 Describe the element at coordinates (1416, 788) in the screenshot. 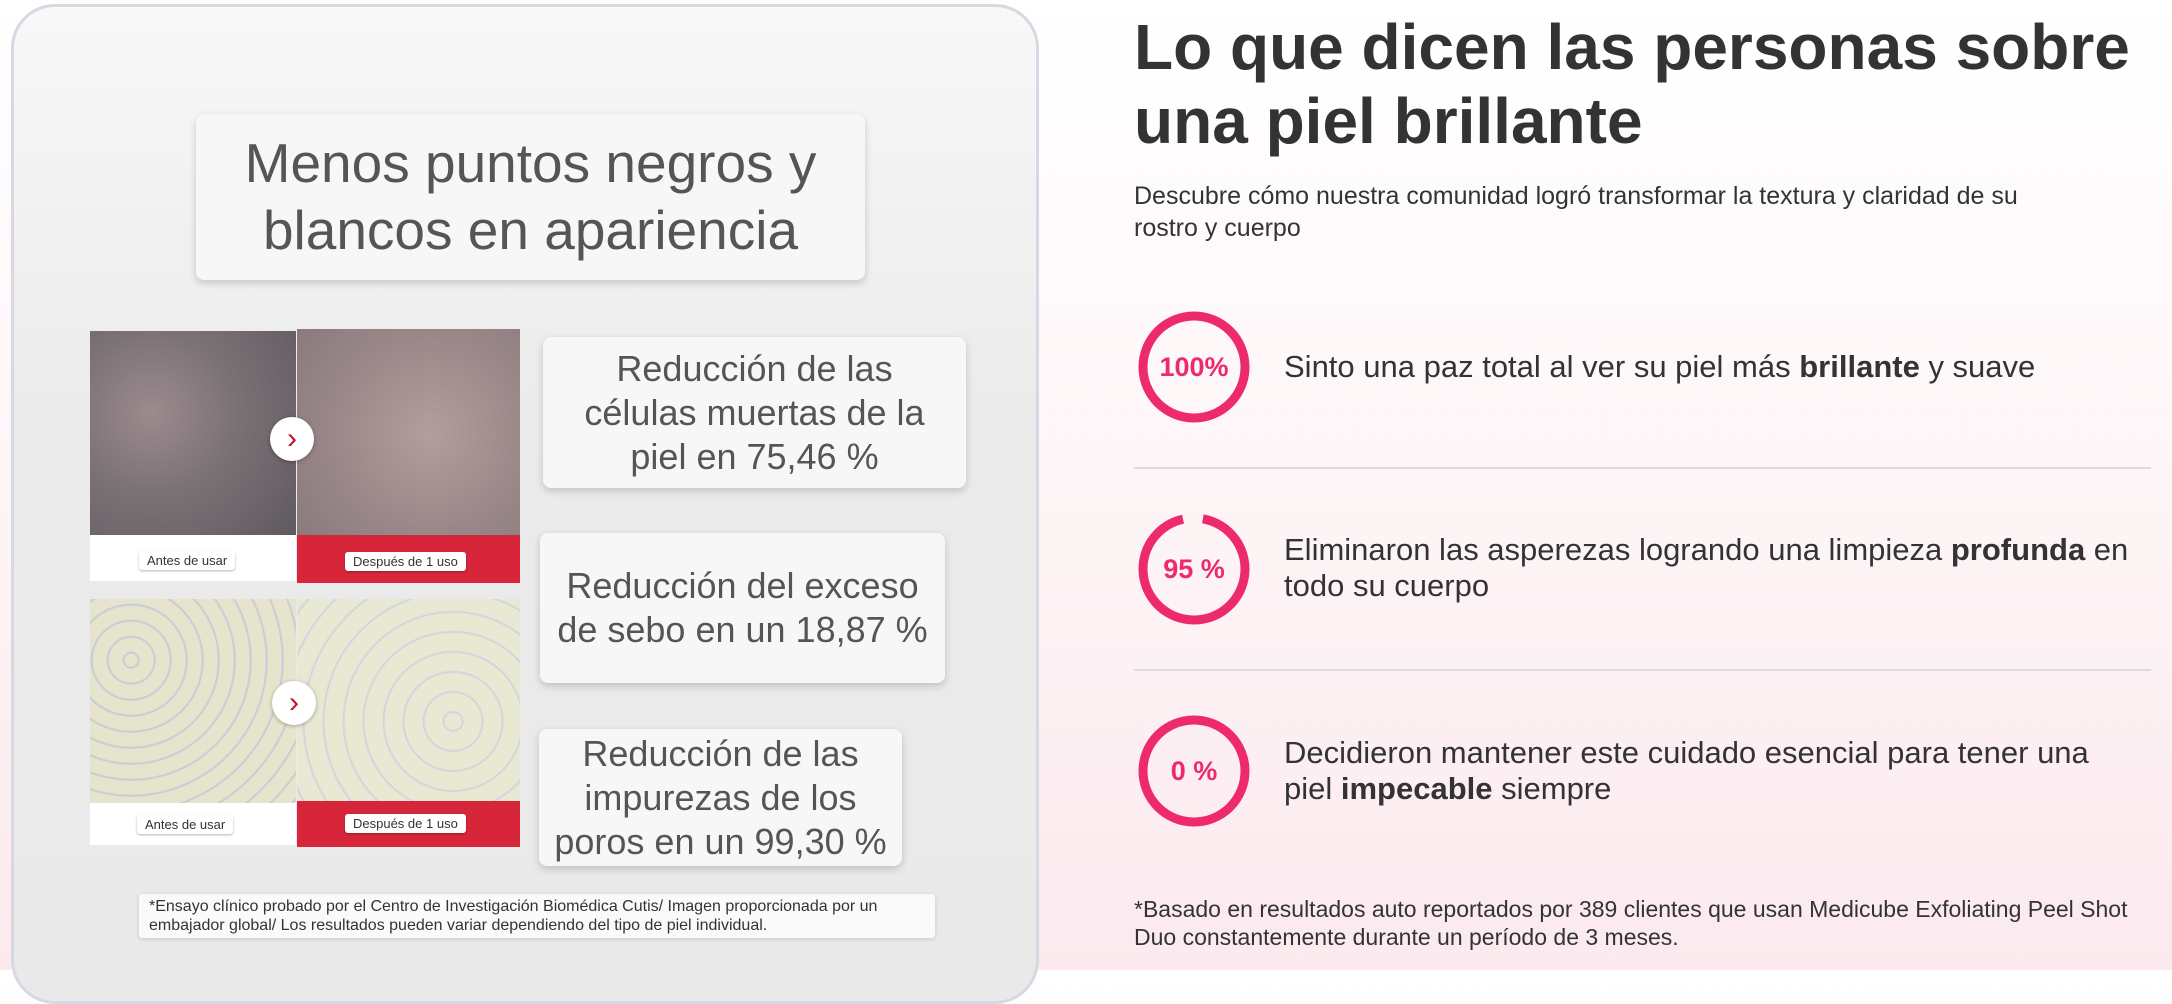

I see `text-bold: impecable` at that location.